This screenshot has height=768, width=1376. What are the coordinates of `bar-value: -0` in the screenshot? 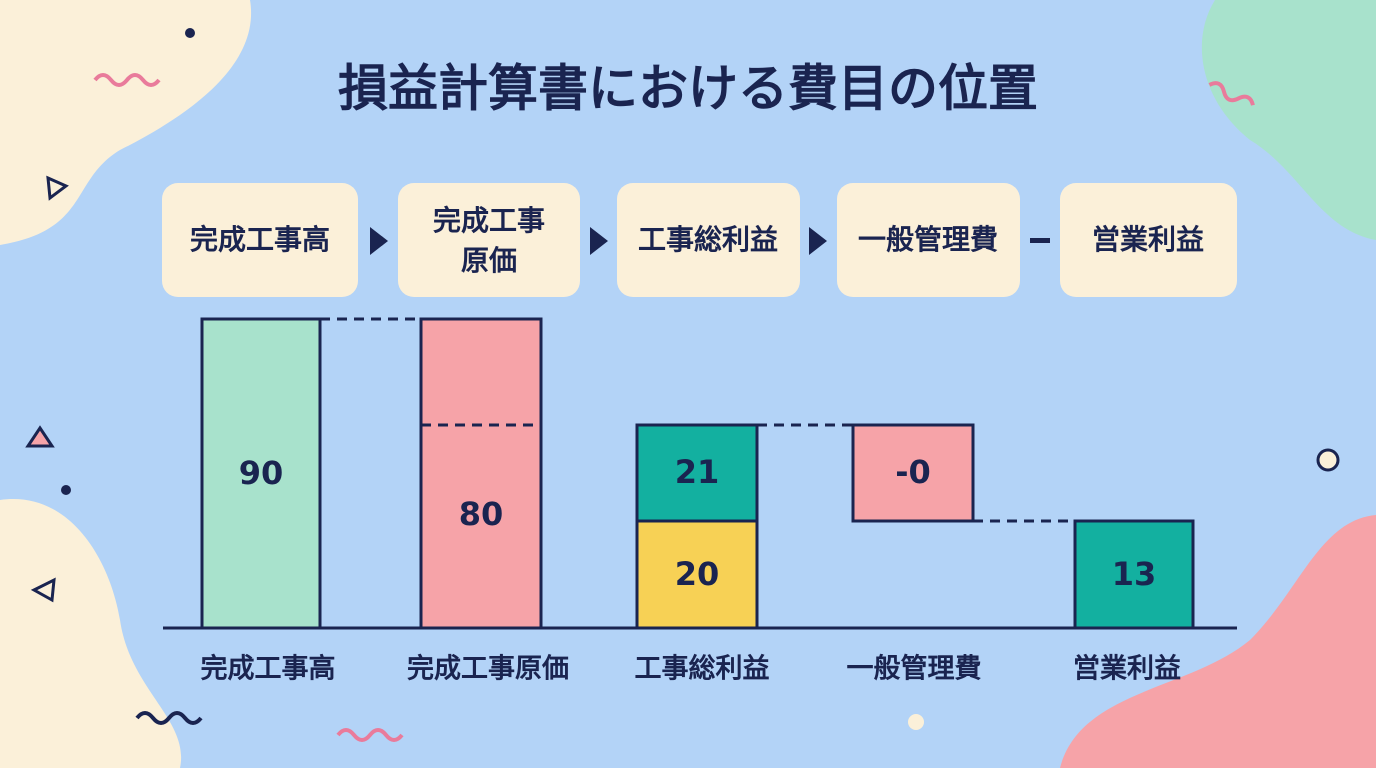 It's located at (913, 472).